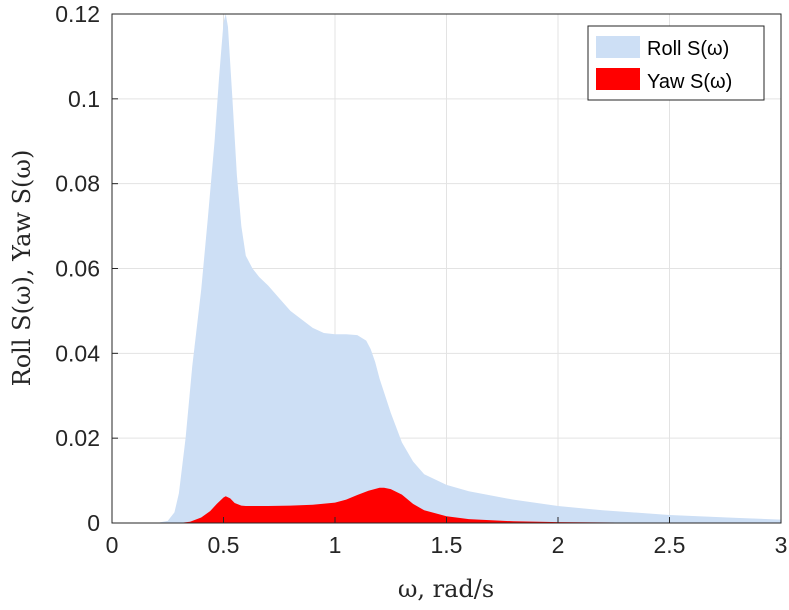 Image resolution: width=789 pixels, height=610 pixels. What do you see at coordinates (688, 49) in the screenshot?
I see `legend-label-roll: Roll S(ω)` at bounding box center [688, 49].